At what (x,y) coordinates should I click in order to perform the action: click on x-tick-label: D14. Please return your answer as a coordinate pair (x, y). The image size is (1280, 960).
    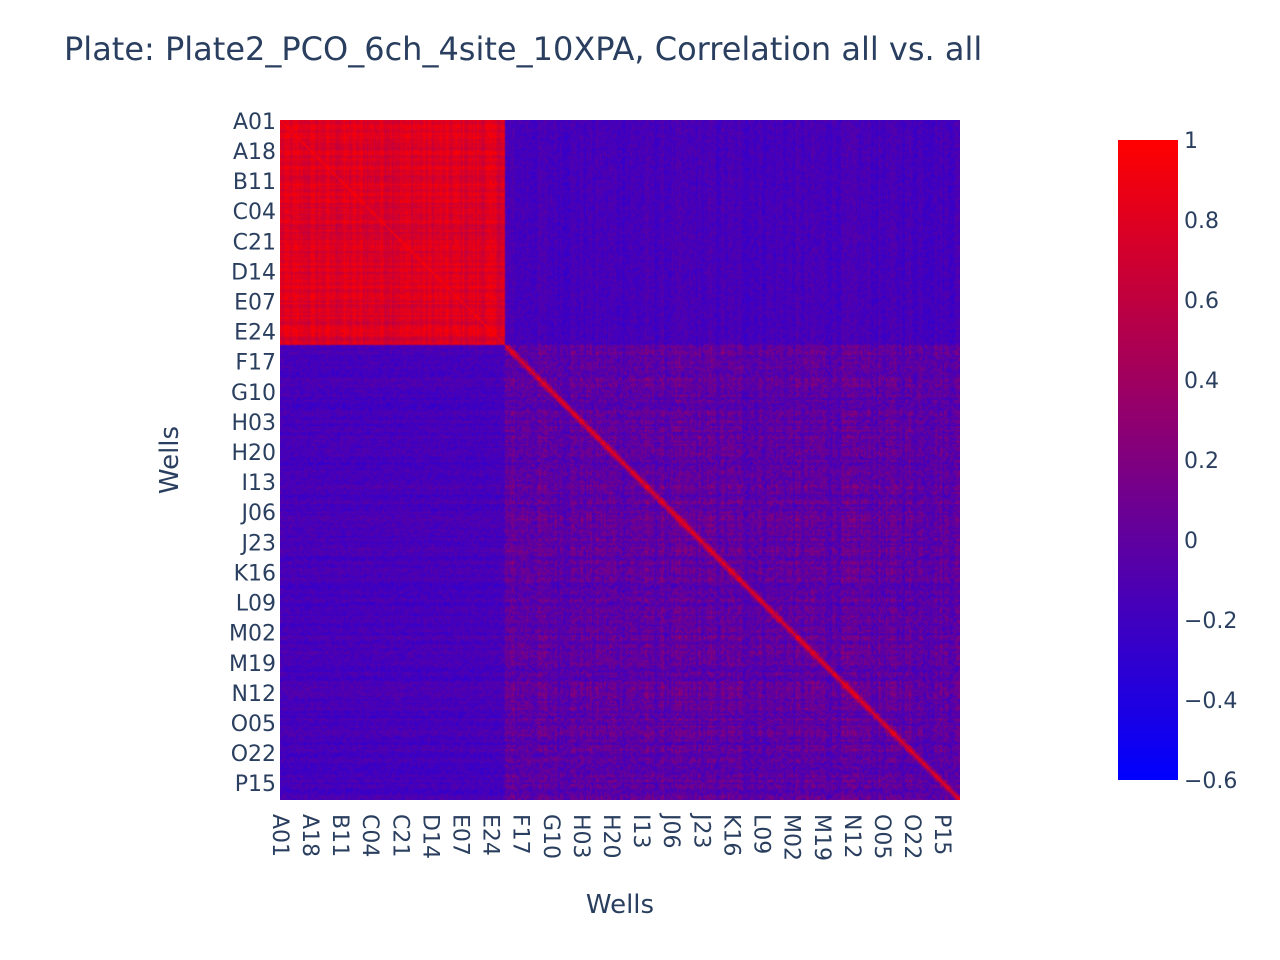
    Looking at the image, I should click on (429, 836).